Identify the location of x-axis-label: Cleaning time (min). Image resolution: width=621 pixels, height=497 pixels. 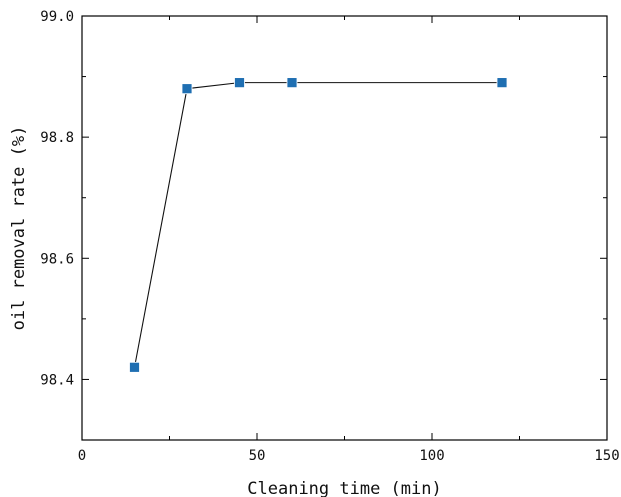
(344, 488).